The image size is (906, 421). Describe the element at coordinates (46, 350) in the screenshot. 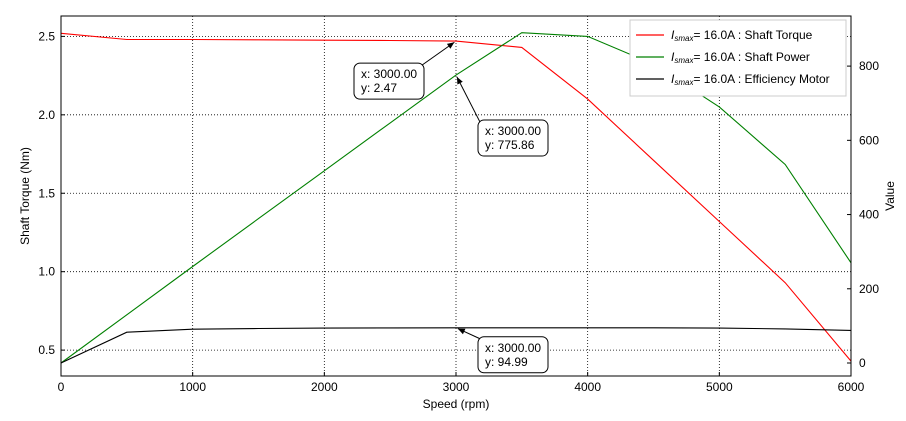

I see `y-tick-label: 0.5` at that location.